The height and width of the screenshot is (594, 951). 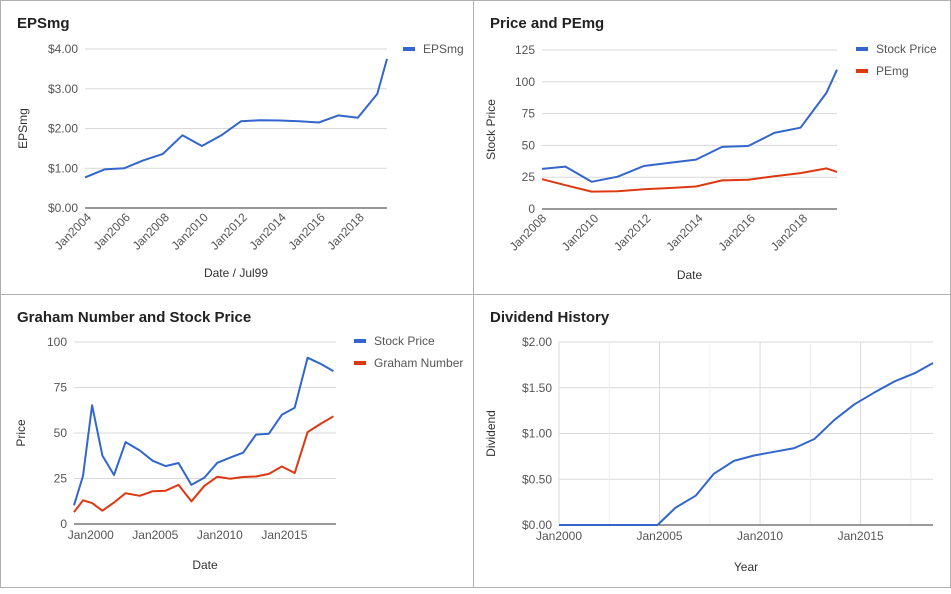 I want to click on x-tick-label: Jan2006, so click(x=112, y=231).